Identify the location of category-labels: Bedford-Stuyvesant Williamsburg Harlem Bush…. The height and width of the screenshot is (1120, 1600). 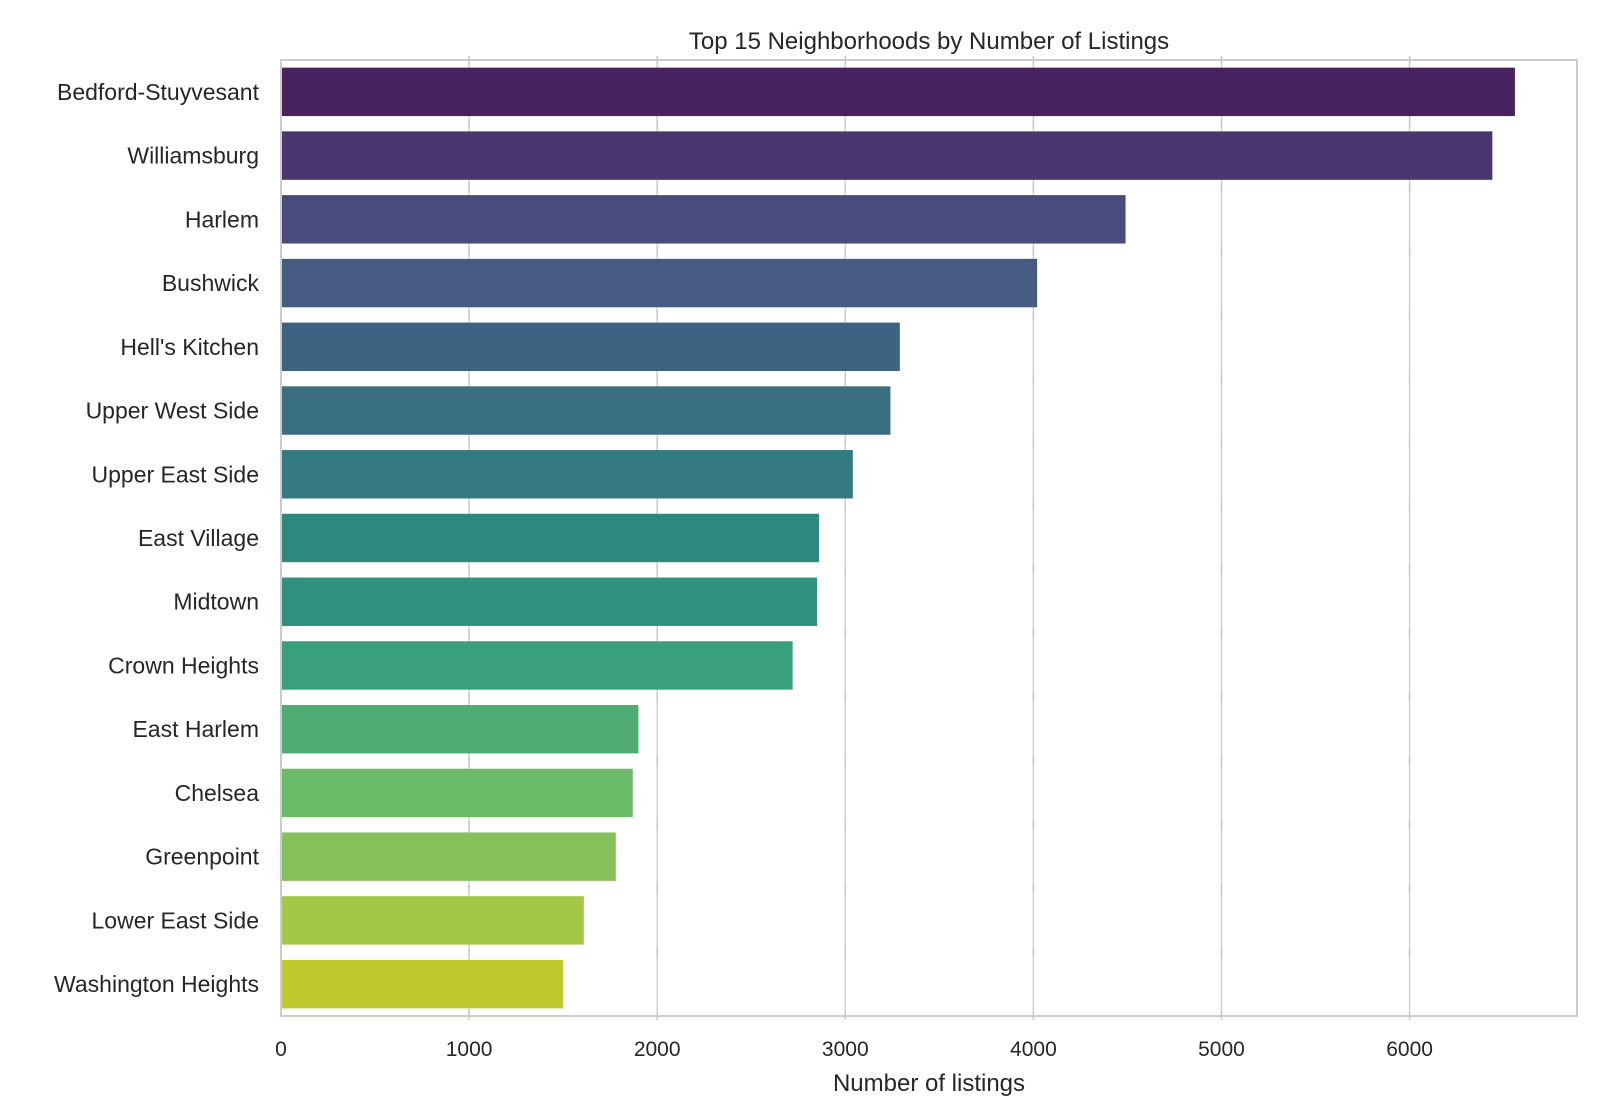
(157, 538).